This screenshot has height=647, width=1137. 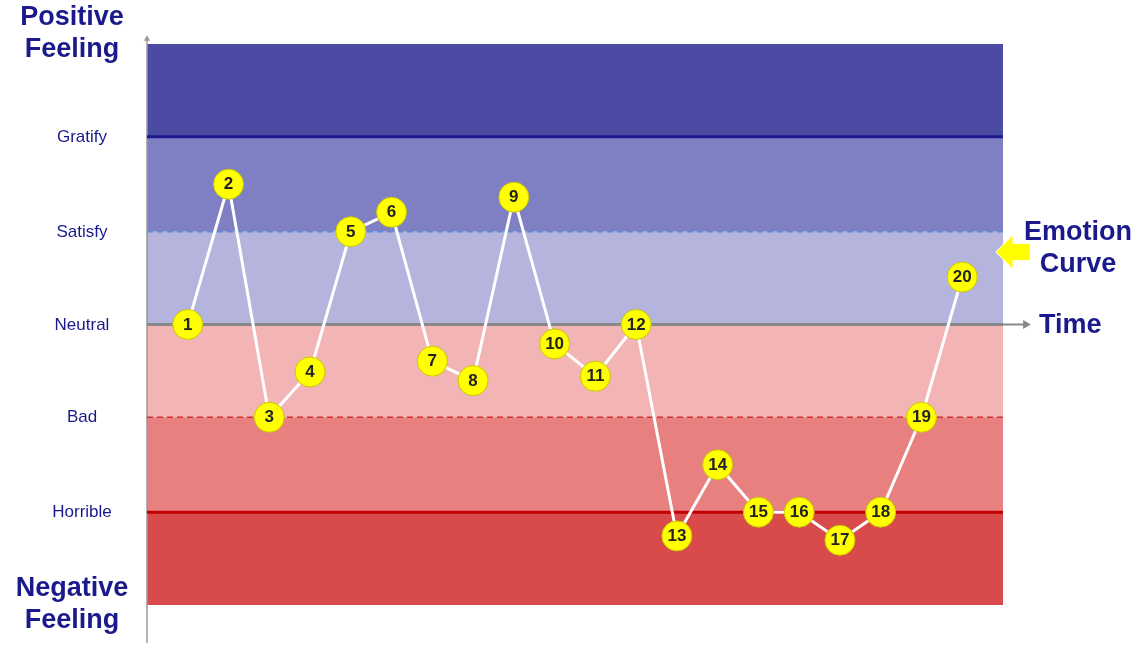 I want to click on x-tick-label: 2, so click(x=228, y=184).